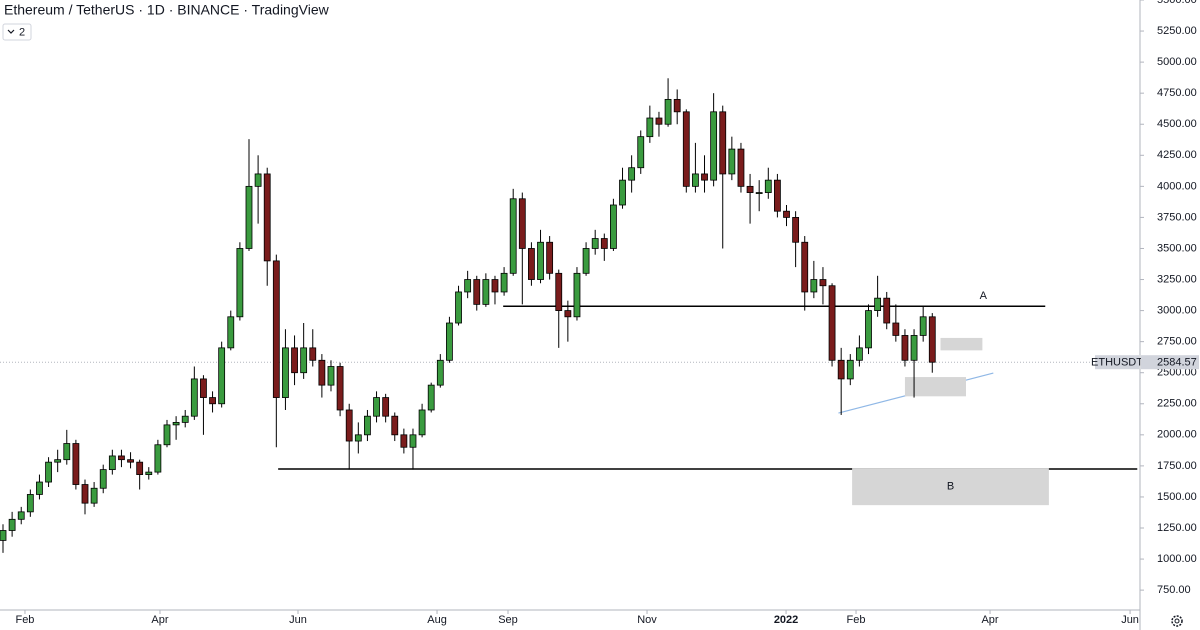  What do you see at coordinates (1177, 279) in the screenshot?
I see `y-tick-label: 3250.00` at bounding box center [1177, 279].